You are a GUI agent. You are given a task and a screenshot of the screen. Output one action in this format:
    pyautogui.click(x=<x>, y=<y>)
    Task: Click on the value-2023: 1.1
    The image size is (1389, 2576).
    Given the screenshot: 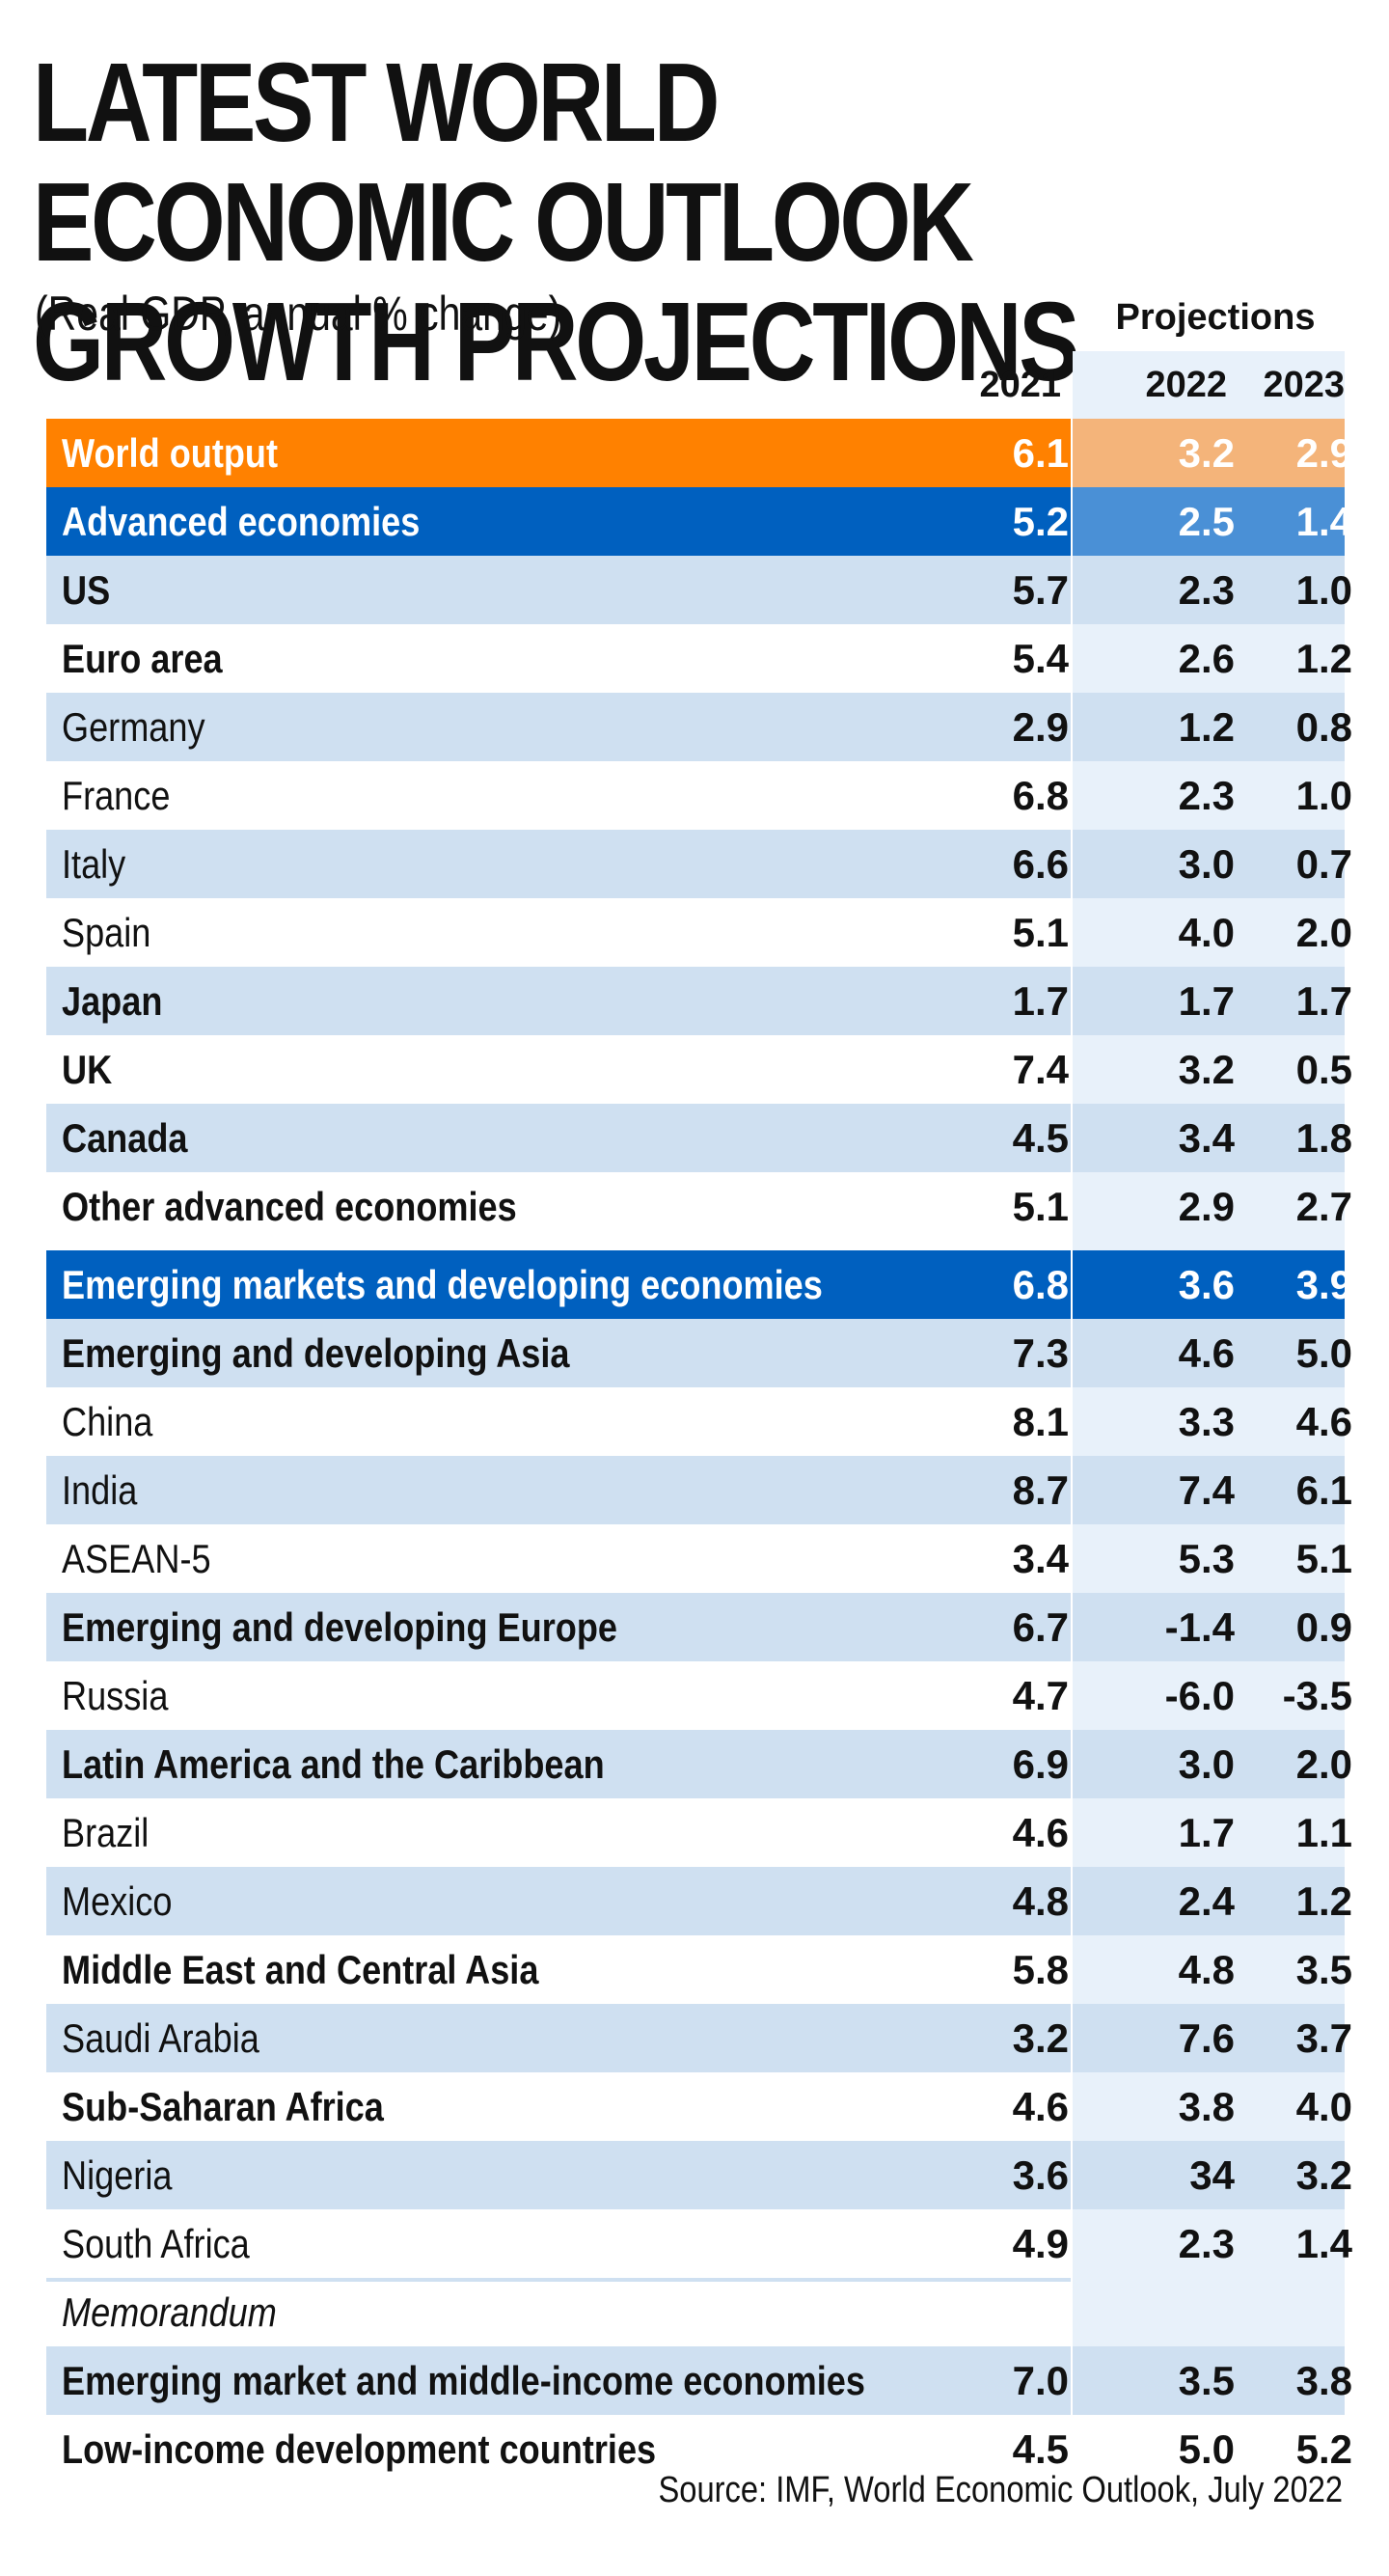 What is the action you would take?
    pyautogui.click(x=1324, y=1832)
    